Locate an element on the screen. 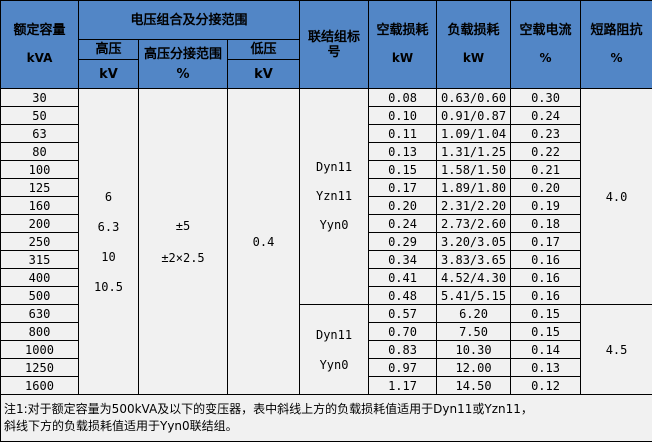 The width and height of the screenshot is (652, 442). load-loss-cell: 14.50 is located at coordinates (474, 385).